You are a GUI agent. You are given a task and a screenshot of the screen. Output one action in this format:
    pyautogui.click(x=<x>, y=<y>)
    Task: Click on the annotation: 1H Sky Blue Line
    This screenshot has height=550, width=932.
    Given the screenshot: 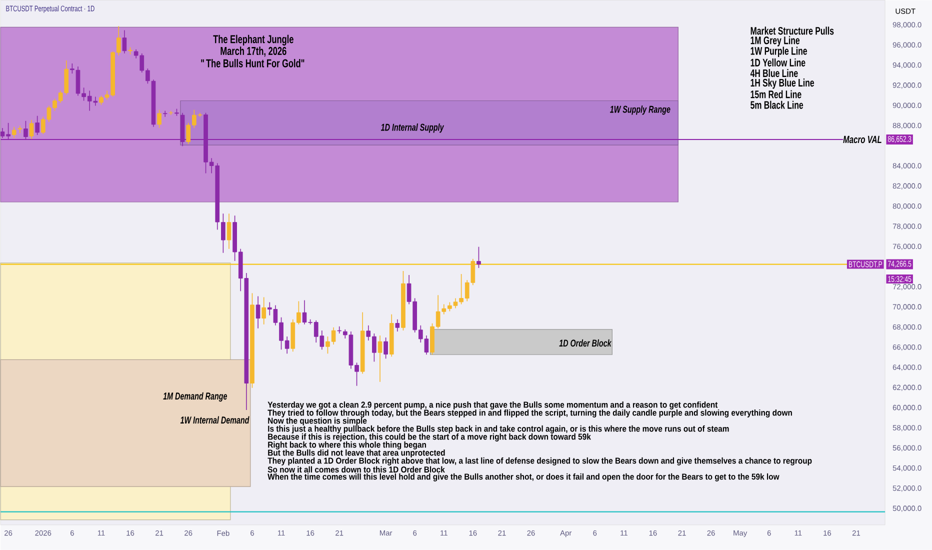 What is the action you would take?
    pyautogui.click(x=782, y=83)
    